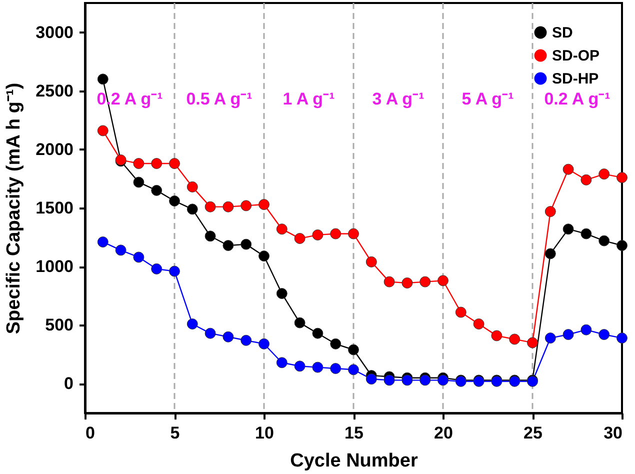 The width and height of the screenshot is (635, 474). Describe the element at coordinates (309, 98) in the screenshot. I see `annotation: 1 A g⁻¹` at that location.